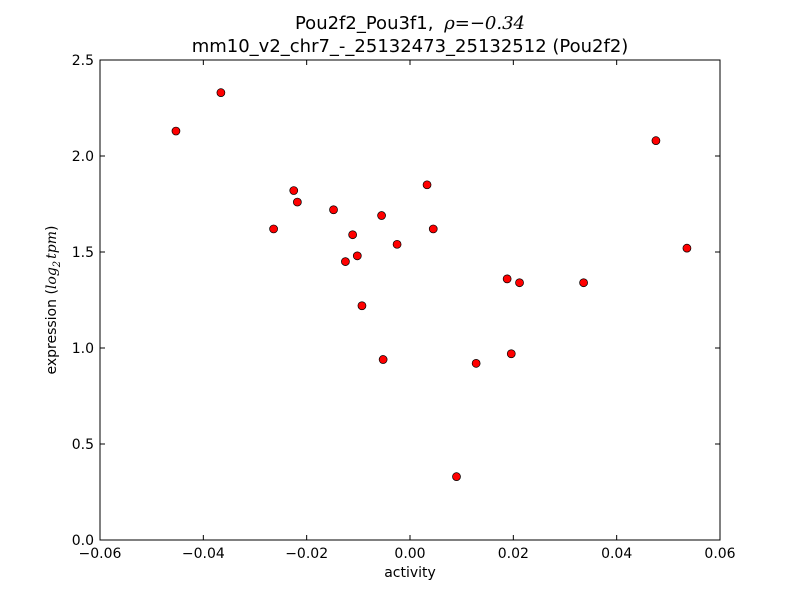  Describe the element at coordinates (410, 573) in the screenshot. I see `x-axis-label: activity` at that location.